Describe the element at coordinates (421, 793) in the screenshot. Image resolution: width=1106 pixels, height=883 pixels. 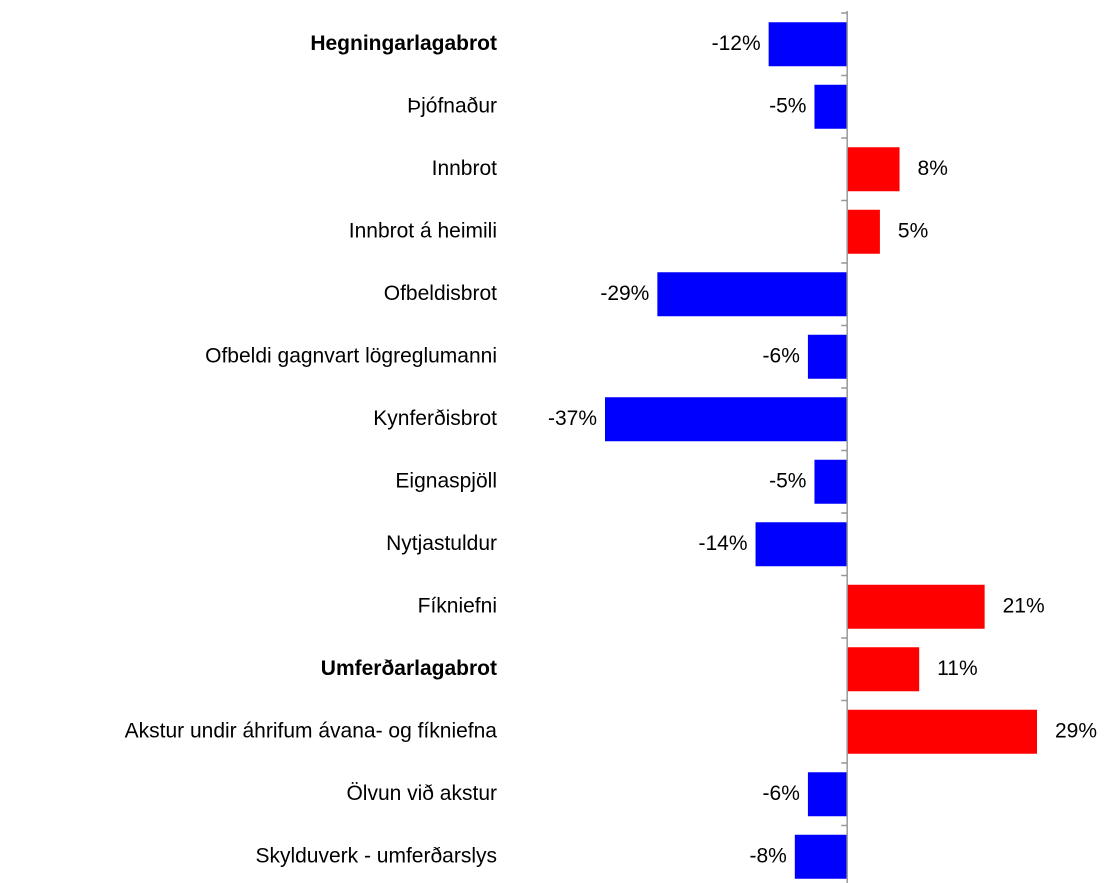
I see `category-label: Ölvun við akstur` at that location.